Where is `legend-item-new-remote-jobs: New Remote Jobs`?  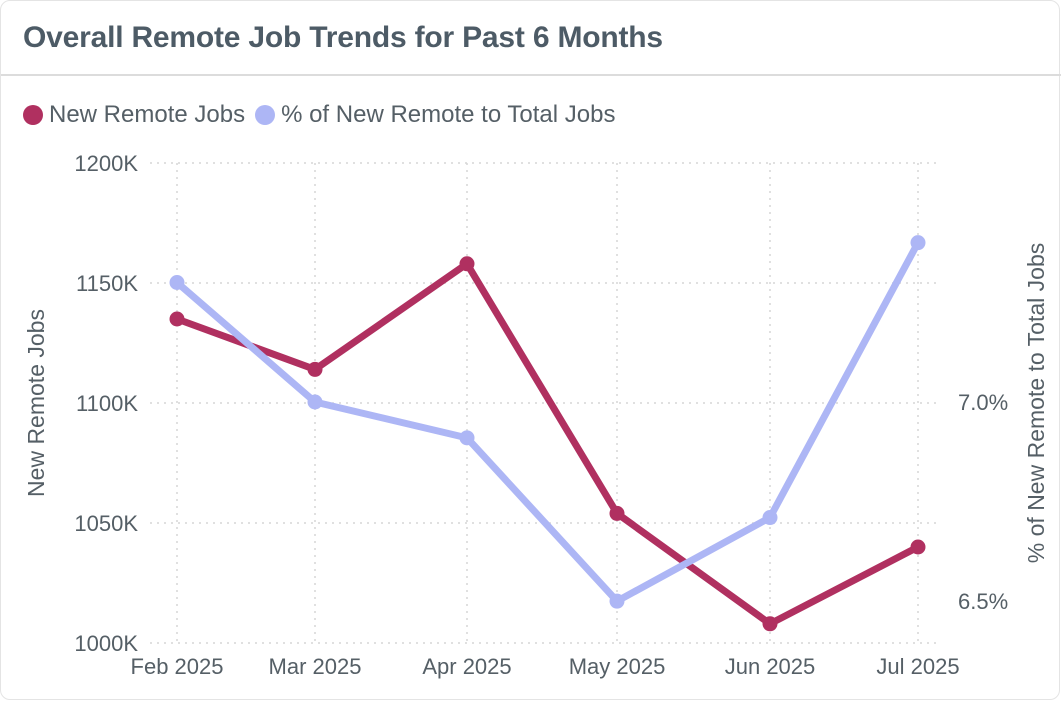
legend-item-new-remote-jobs: New Remote Jobs is located at coordinates (134, 115).